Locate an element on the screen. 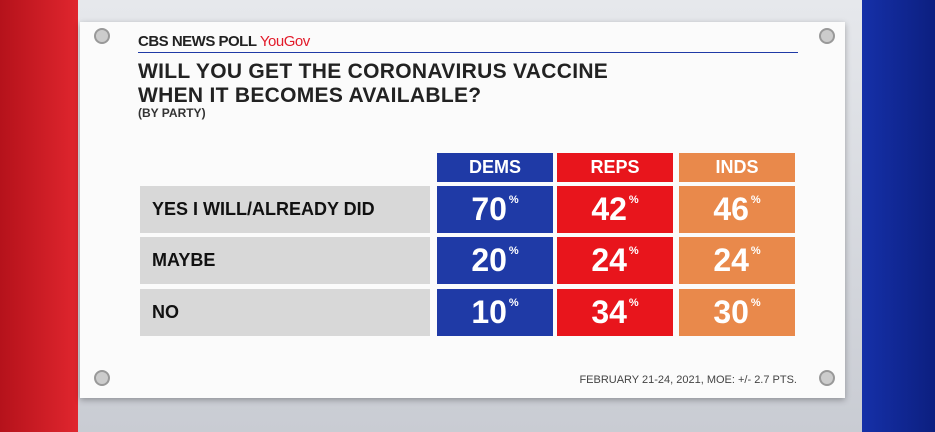  value-cell: 30% is located at coordinates (737, 312).